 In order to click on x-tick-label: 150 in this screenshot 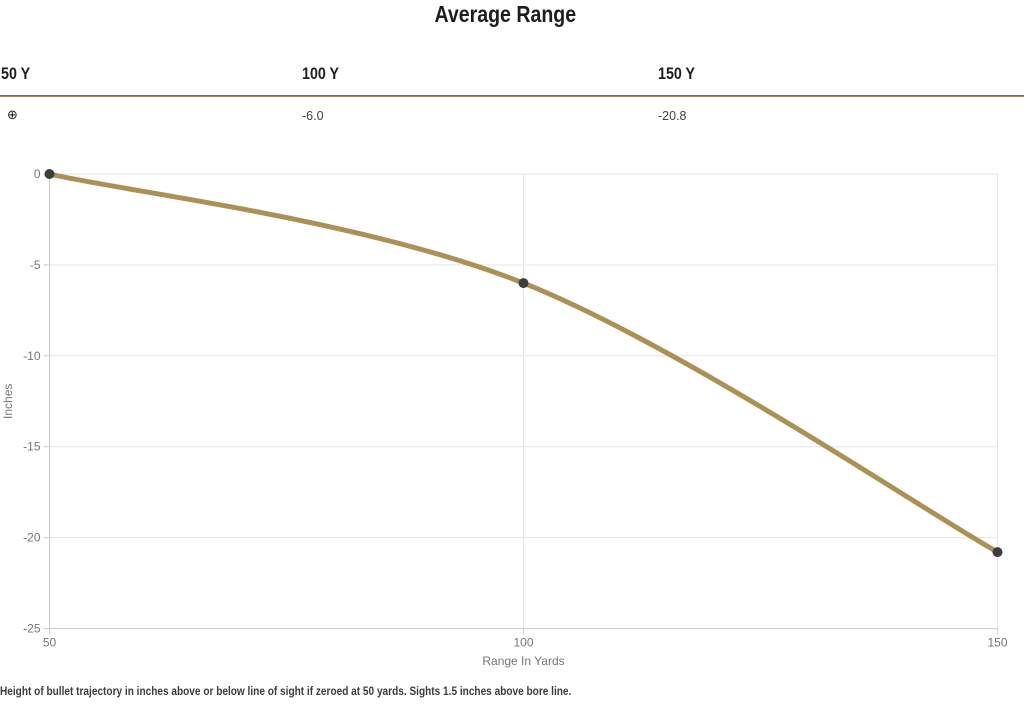, I will do `click(997, 643)`.